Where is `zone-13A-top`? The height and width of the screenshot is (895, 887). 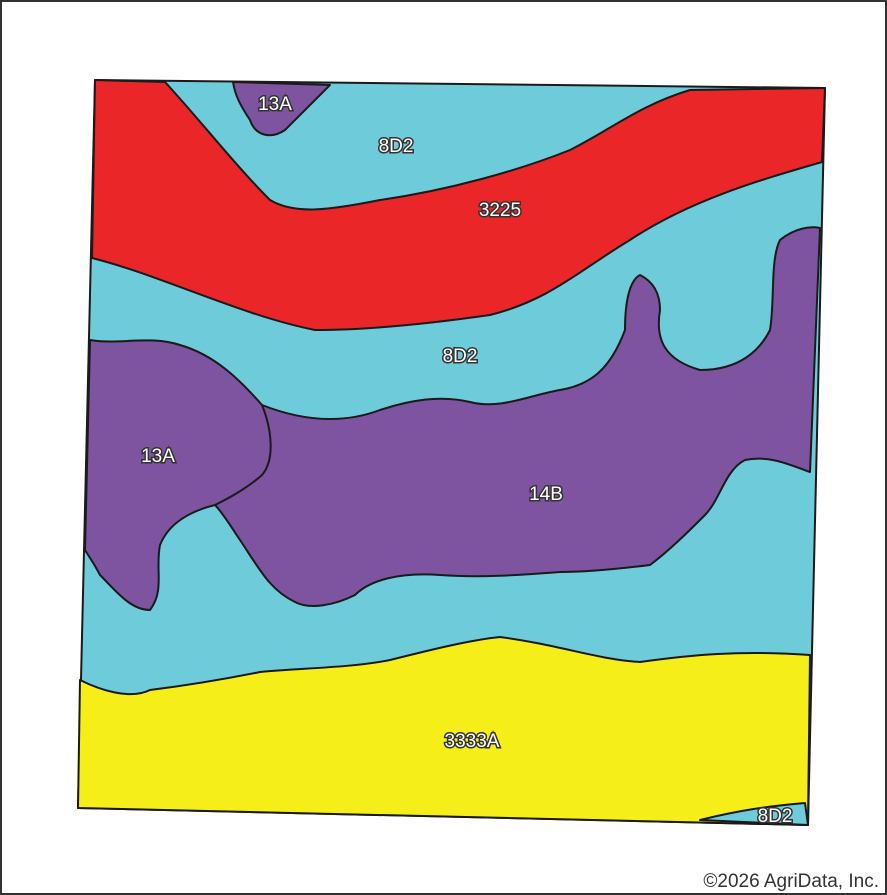
zone-13A-top is located at coordinates (281, 109).